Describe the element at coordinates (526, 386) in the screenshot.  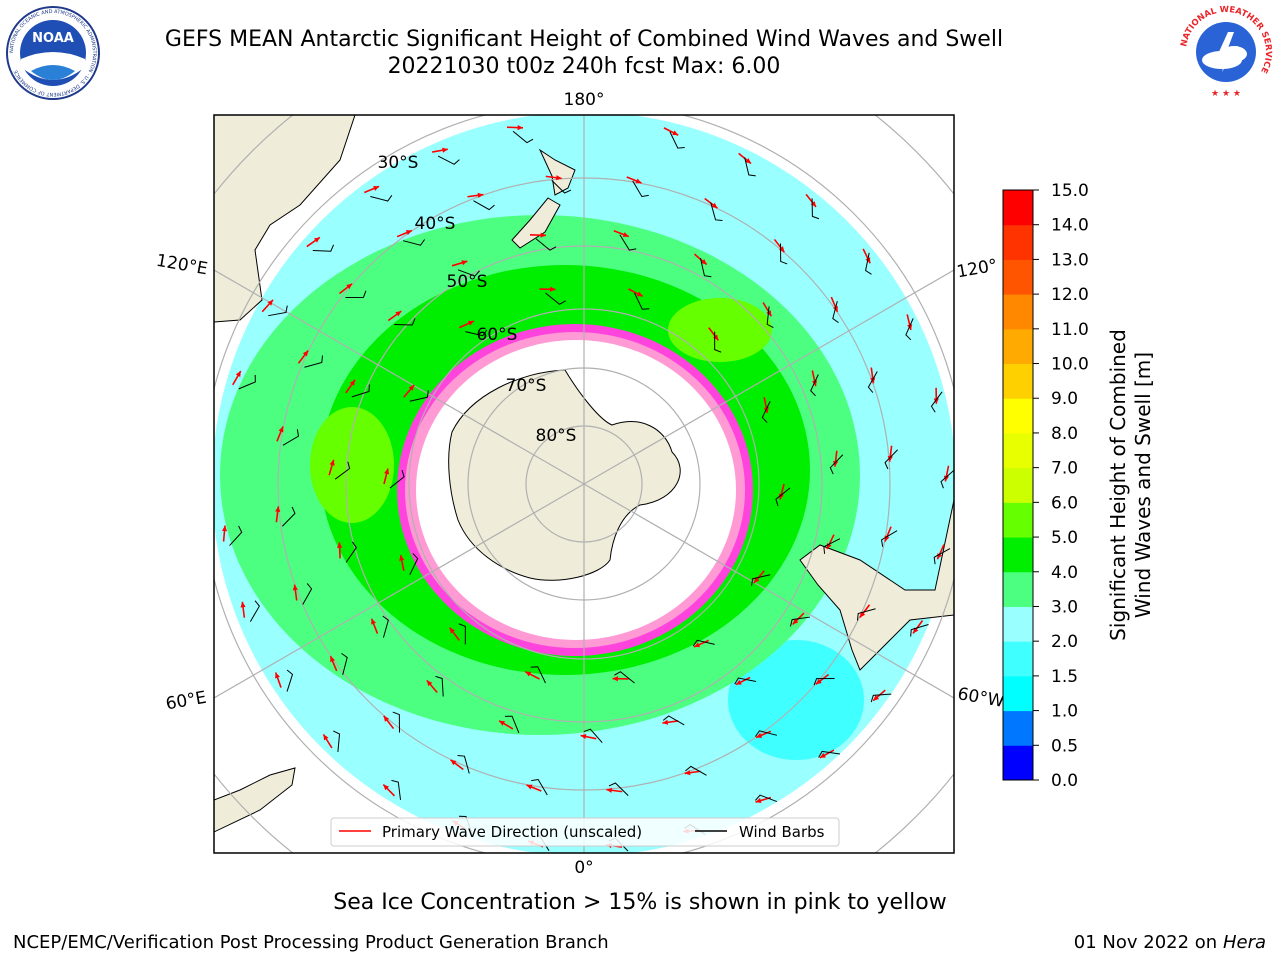
I see `lat-label-70s: 70°S` at that location.